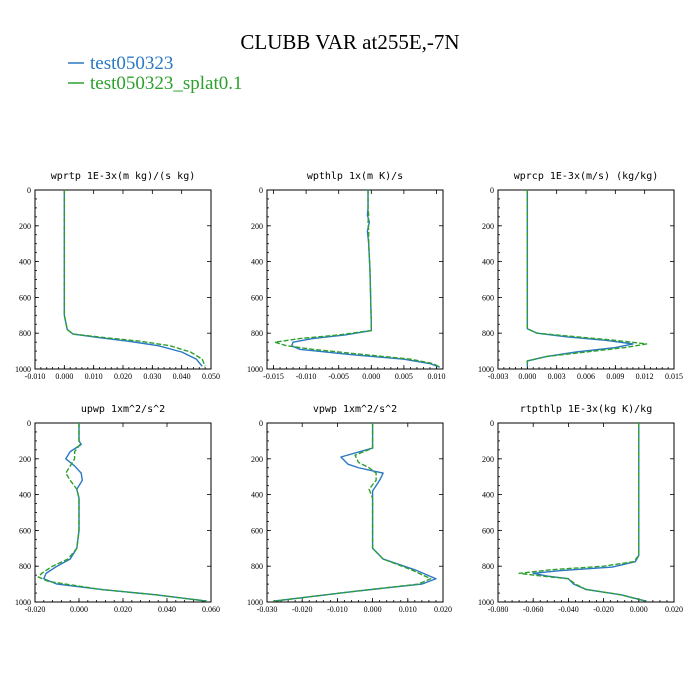 The image size is (700, 700). I want to click on plot-frame-rtpthlp, so click(586, 512).